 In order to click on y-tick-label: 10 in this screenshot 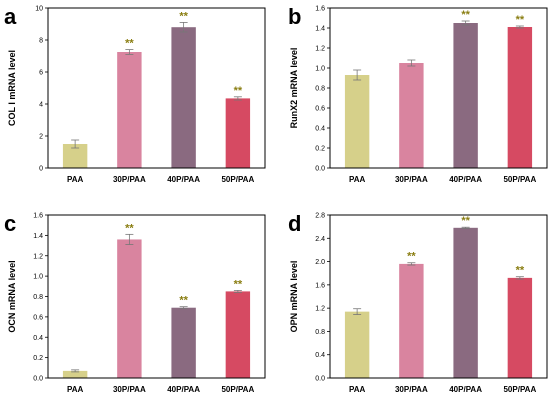, I will do `click(39, 9)`.